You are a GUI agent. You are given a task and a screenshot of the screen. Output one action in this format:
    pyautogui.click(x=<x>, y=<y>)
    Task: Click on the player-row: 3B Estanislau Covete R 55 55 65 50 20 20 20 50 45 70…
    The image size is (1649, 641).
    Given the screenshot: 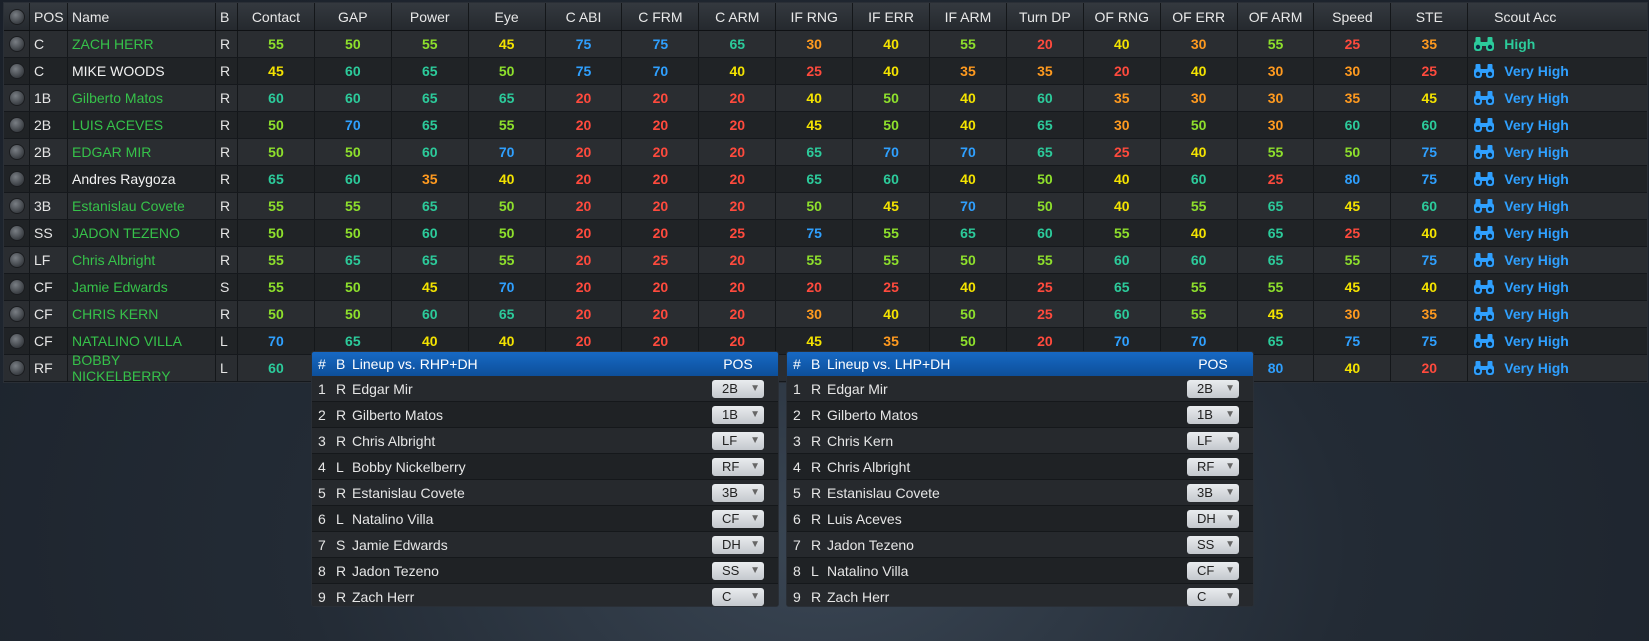 What is the action you would take?
    pyautogui.click(x=825, y=206)
    